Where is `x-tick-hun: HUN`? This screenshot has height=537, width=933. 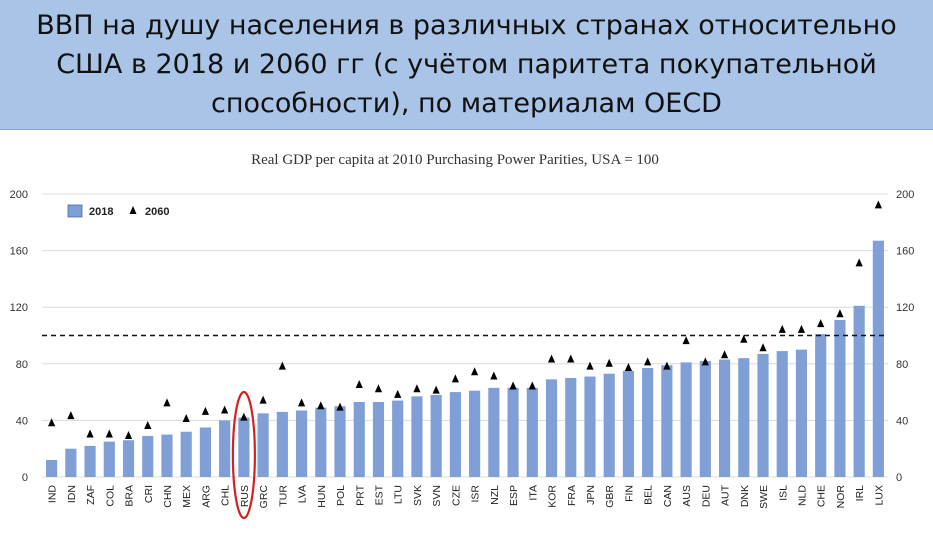 x-tick-hun: HUN is located at coordinates (322, 496).